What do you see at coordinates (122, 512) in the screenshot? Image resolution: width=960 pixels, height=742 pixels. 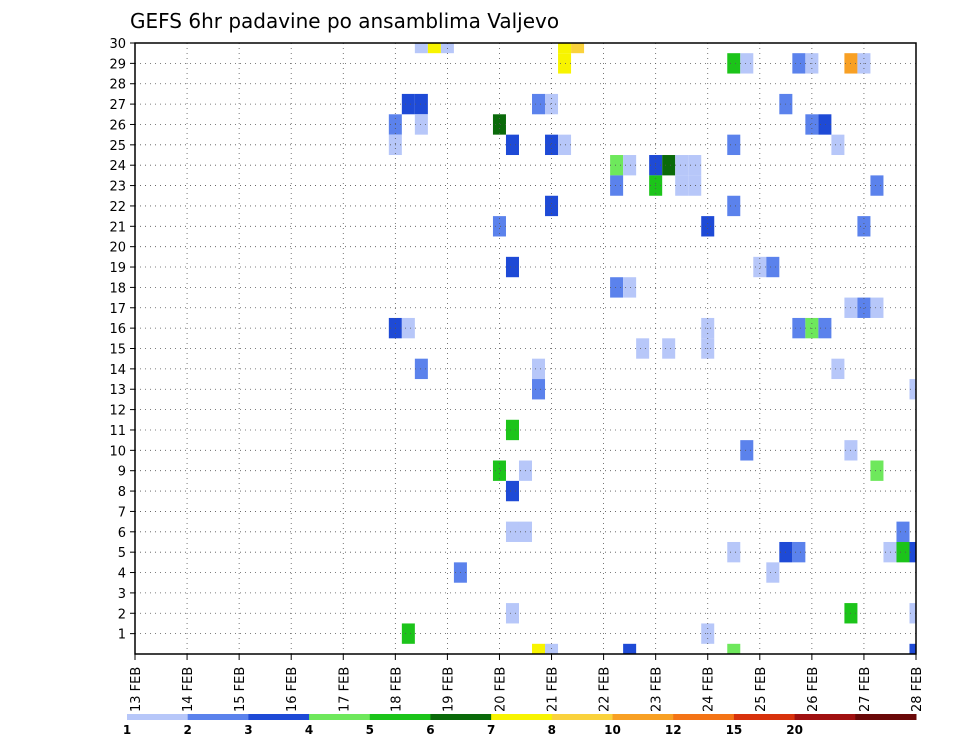 I see `y-tick-label: 7` at bounding box center [122, 512].